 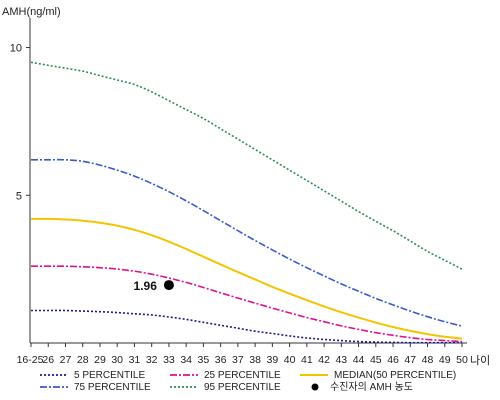 I want to click on x-tick-label: 28, so click(x=83, y=360).